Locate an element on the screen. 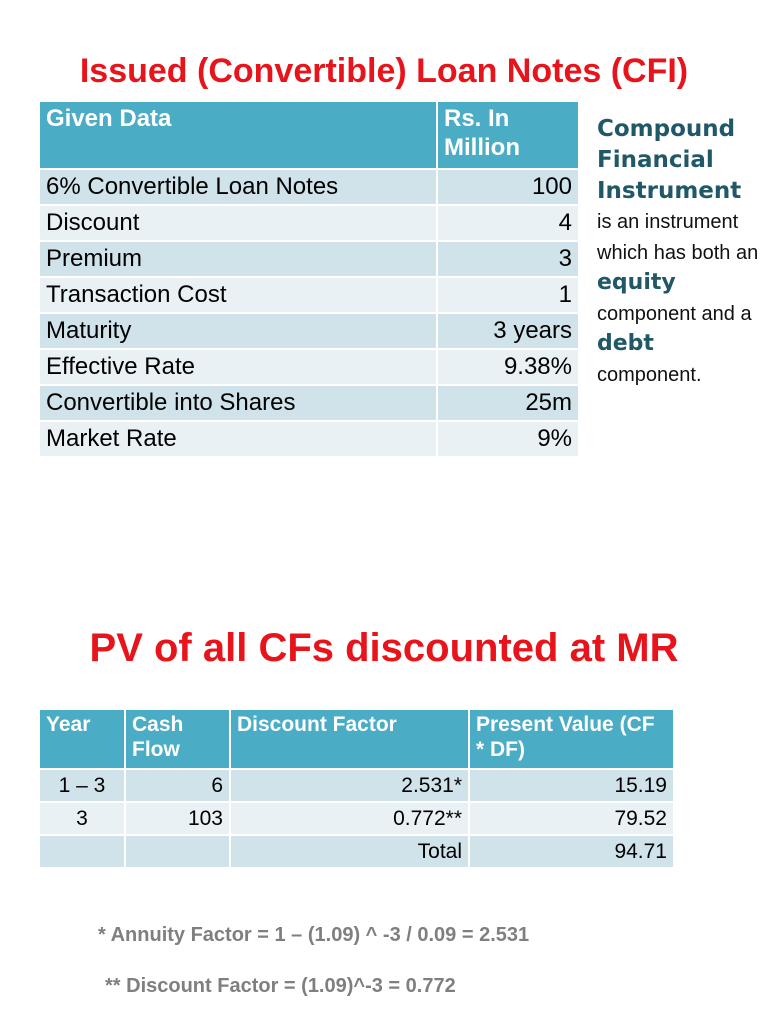  title: PV of all CFs discounted at MR is located at coordinates (384, 648).